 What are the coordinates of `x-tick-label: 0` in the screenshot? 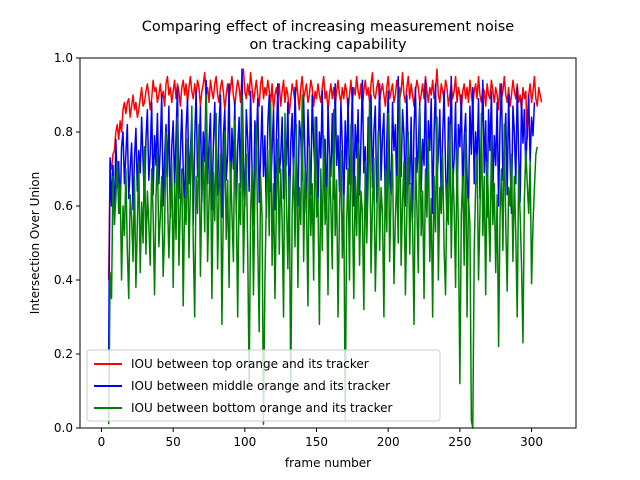 It's located at (102, 442).